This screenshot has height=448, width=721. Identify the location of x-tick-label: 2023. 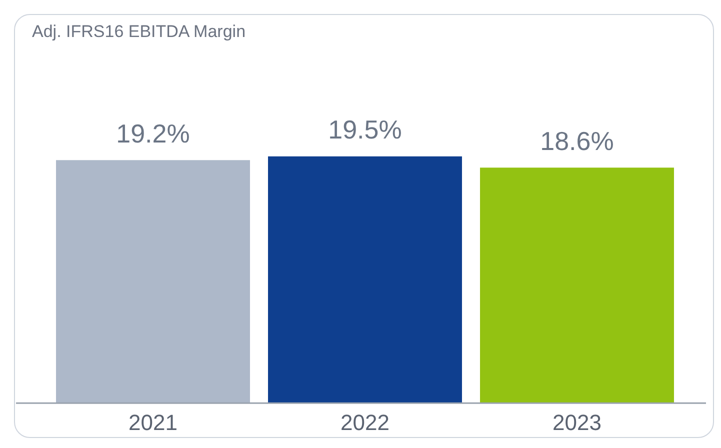
(577, 422).